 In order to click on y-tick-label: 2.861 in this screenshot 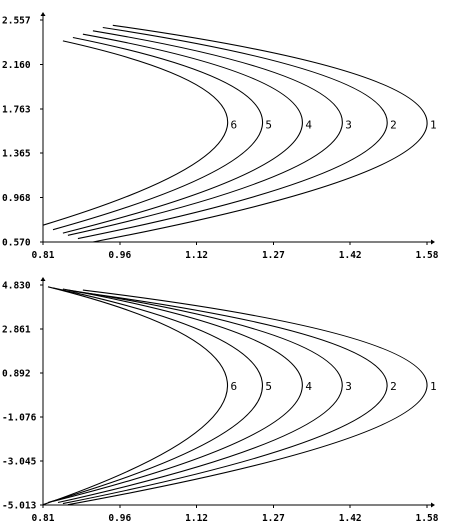, I will do `click(16, 330)`.